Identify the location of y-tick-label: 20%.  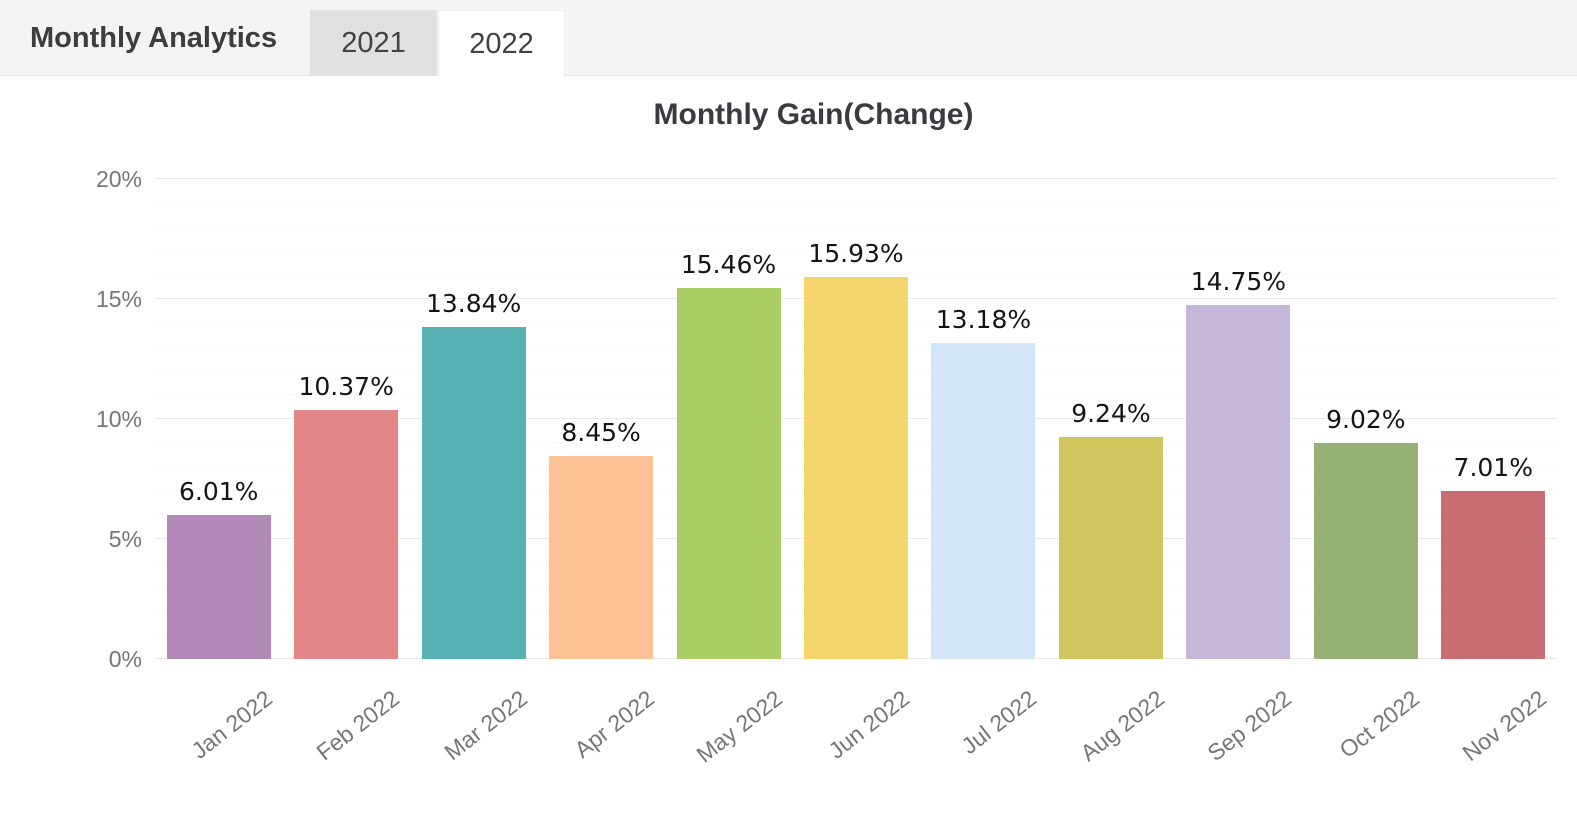
(118, 179).